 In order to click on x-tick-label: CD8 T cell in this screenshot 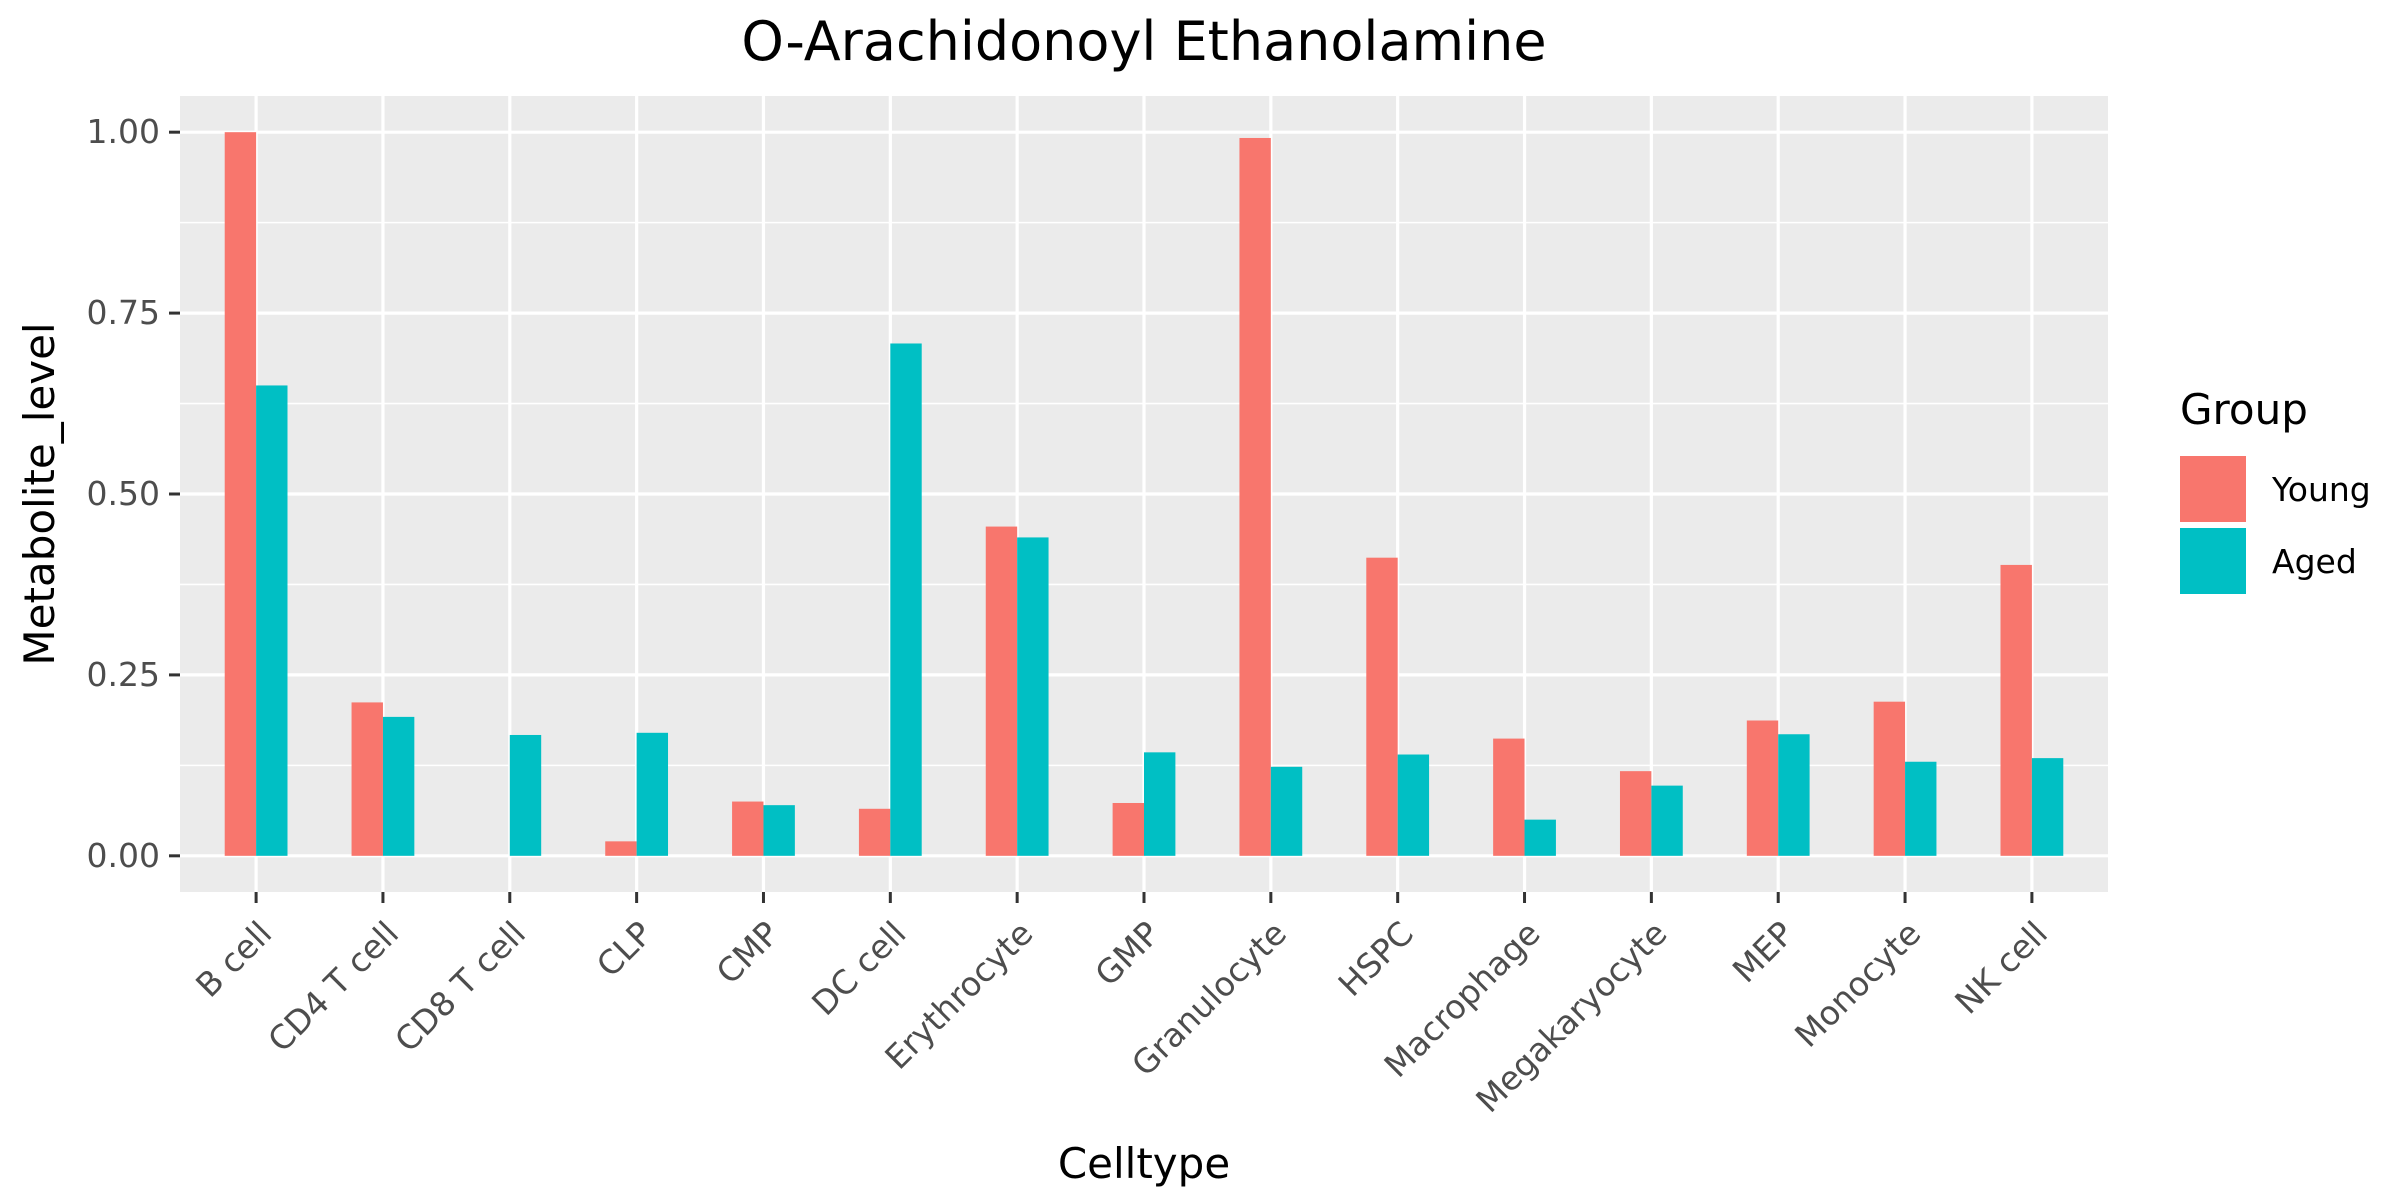, I will do `click(460, 987)`.